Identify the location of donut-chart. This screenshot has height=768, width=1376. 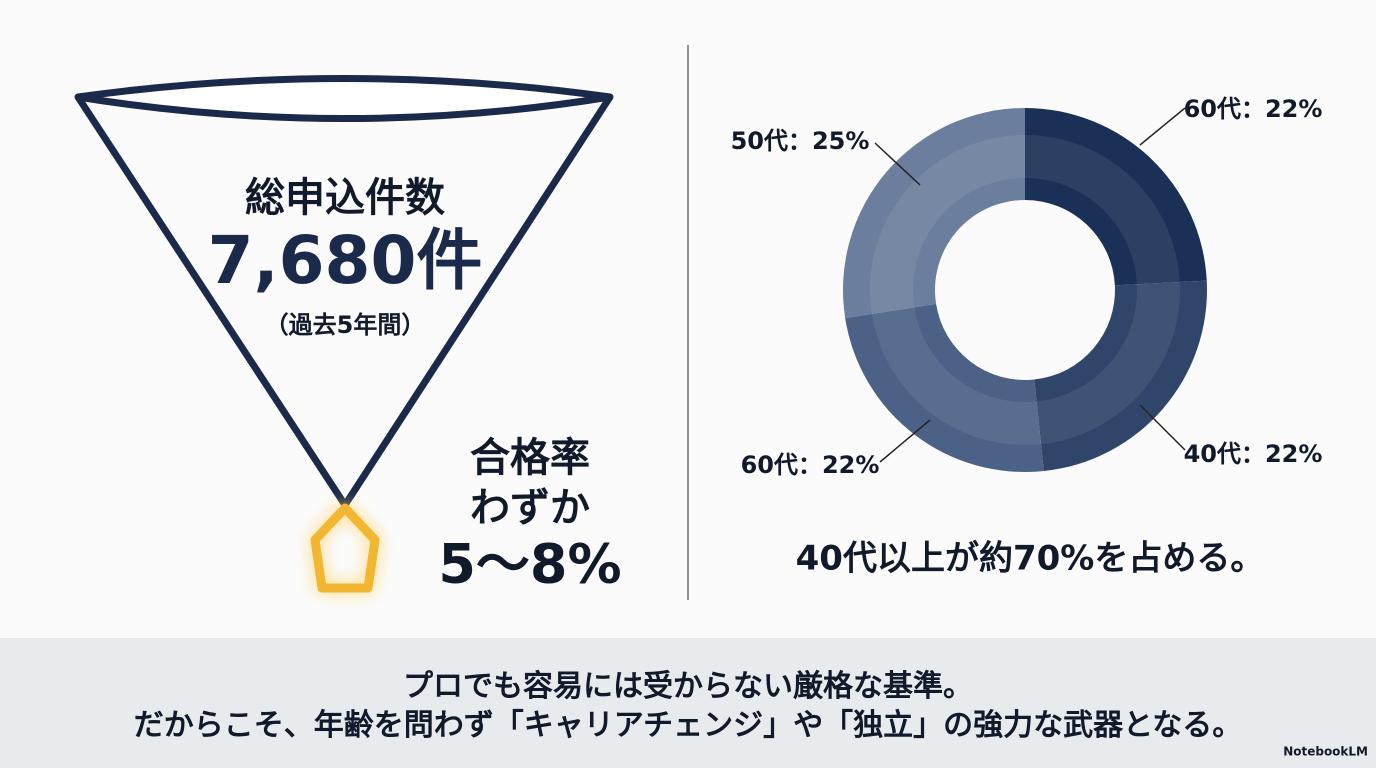
(1025, 290).